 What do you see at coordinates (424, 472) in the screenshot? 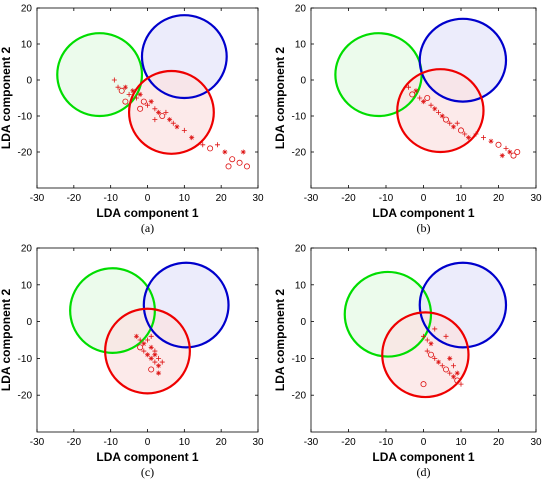
I see `panel-caption: (d)` at bounding box center [424, 472].